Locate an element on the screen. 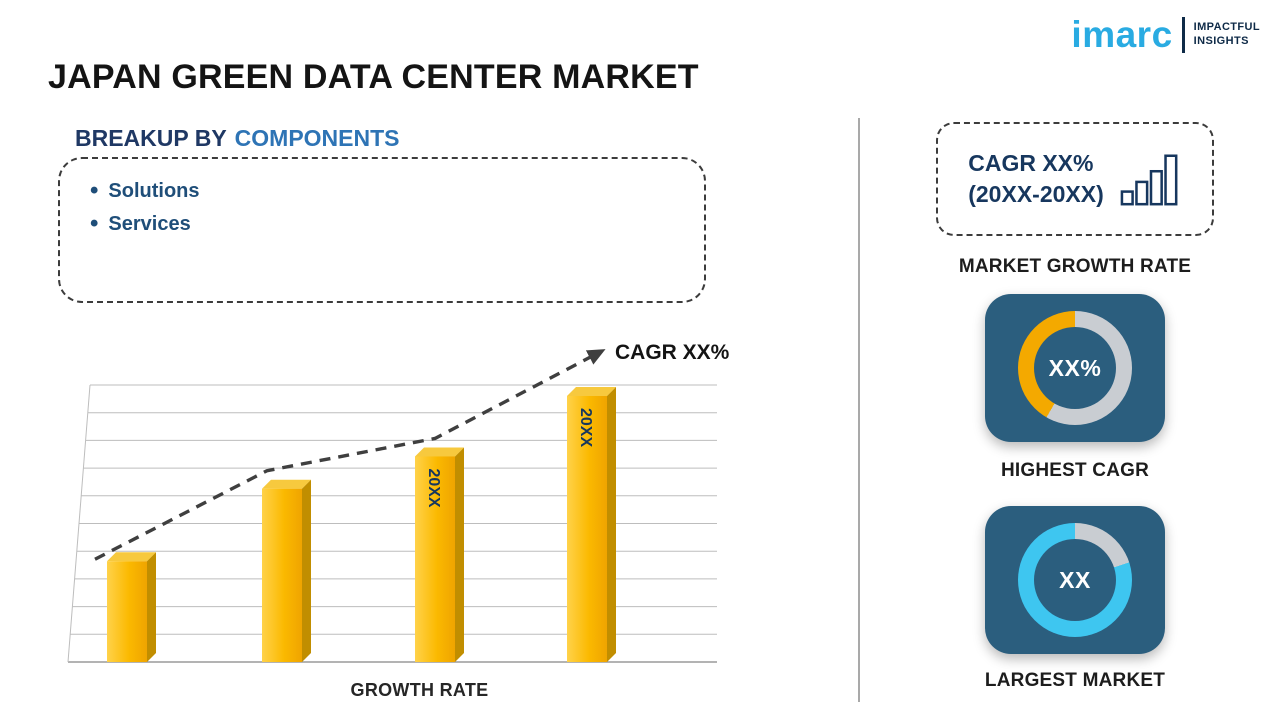  largest-market-value: XX is located at coordinates (1075, 579).